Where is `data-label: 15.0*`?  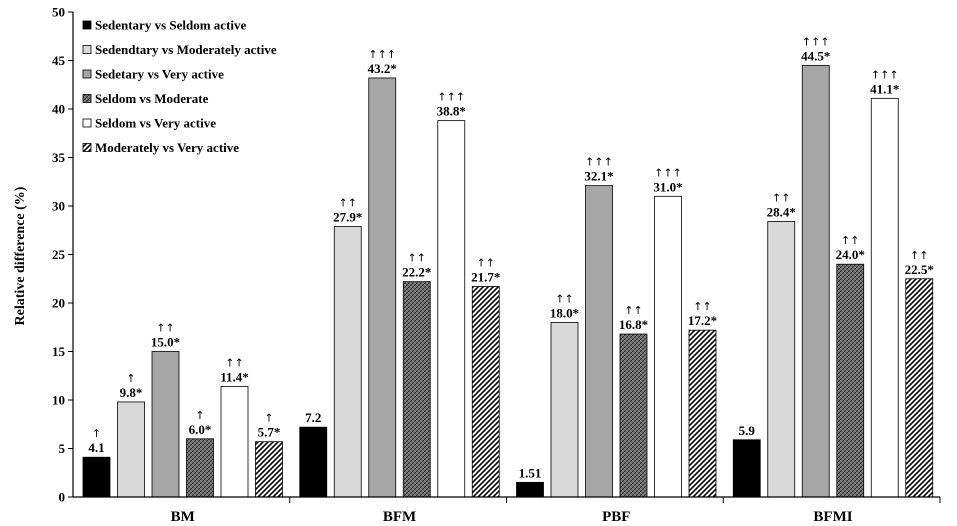 data-label: 15.0* is located at coordinates (165, 342).